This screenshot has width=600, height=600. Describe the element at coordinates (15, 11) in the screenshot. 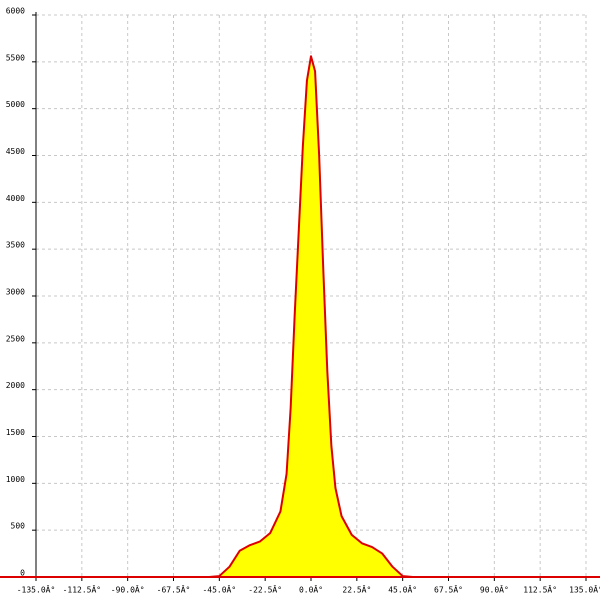

I see `y-tick-label: 6000` at that location.